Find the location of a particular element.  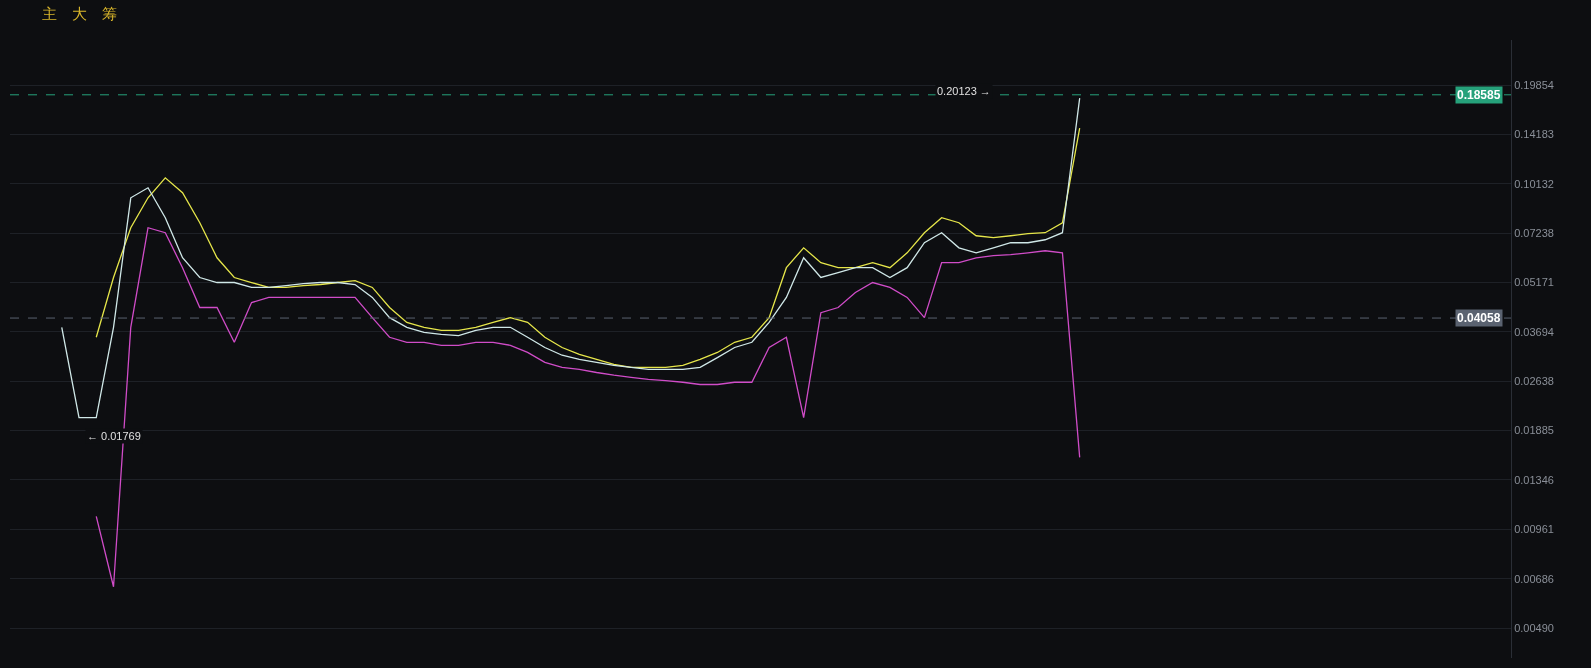

text: 大 is located at coordinates (79, 14).